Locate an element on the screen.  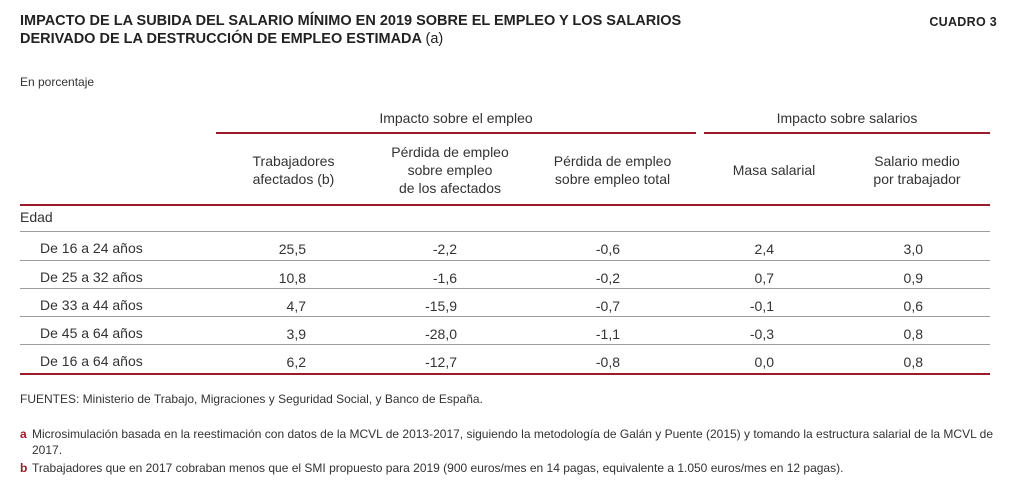
table-bottom-rule is located at coordinates (505, 374).